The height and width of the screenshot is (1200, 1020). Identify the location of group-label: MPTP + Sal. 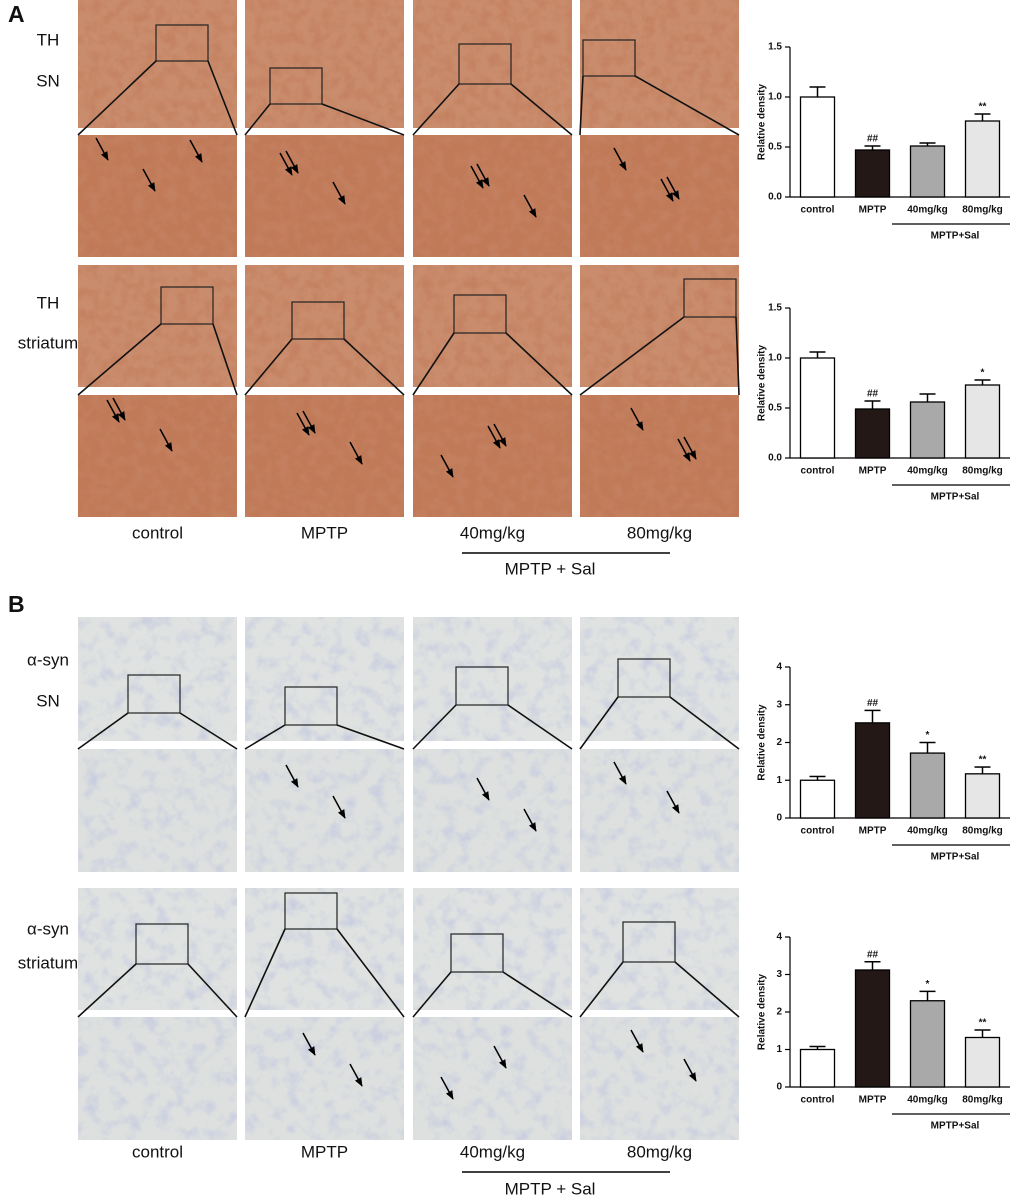
(550, 568).